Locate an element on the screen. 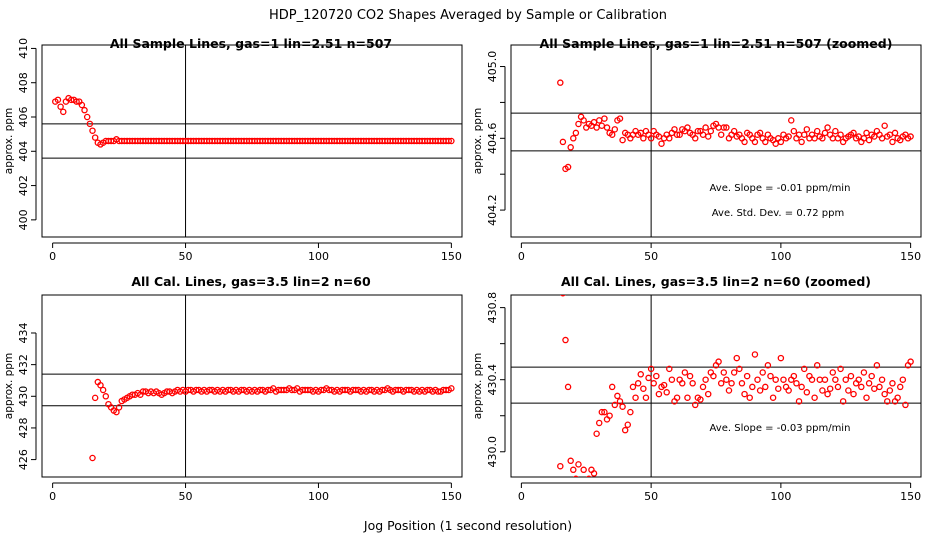  x-tick-label: 50 is located at coordinates (651, 256).